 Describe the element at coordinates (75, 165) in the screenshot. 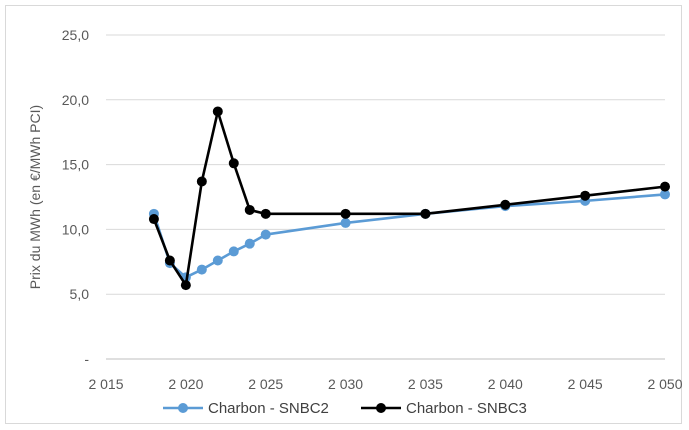

I see `y-tick-label: 15,0` at that location.